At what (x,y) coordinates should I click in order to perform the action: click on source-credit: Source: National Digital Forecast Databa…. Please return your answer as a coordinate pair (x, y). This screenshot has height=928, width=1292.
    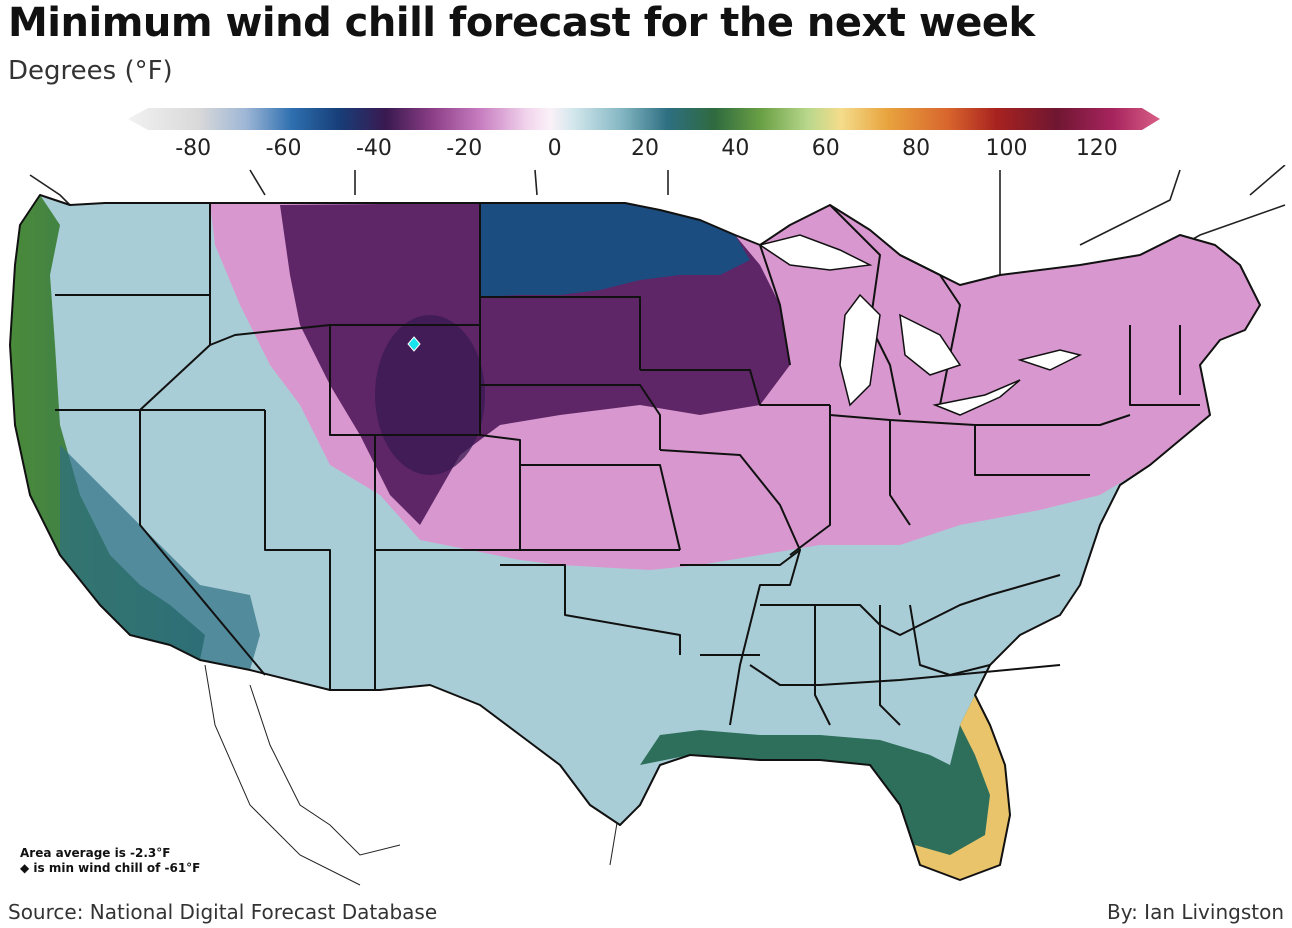
    Looking at the image, I should click on (223, 912).